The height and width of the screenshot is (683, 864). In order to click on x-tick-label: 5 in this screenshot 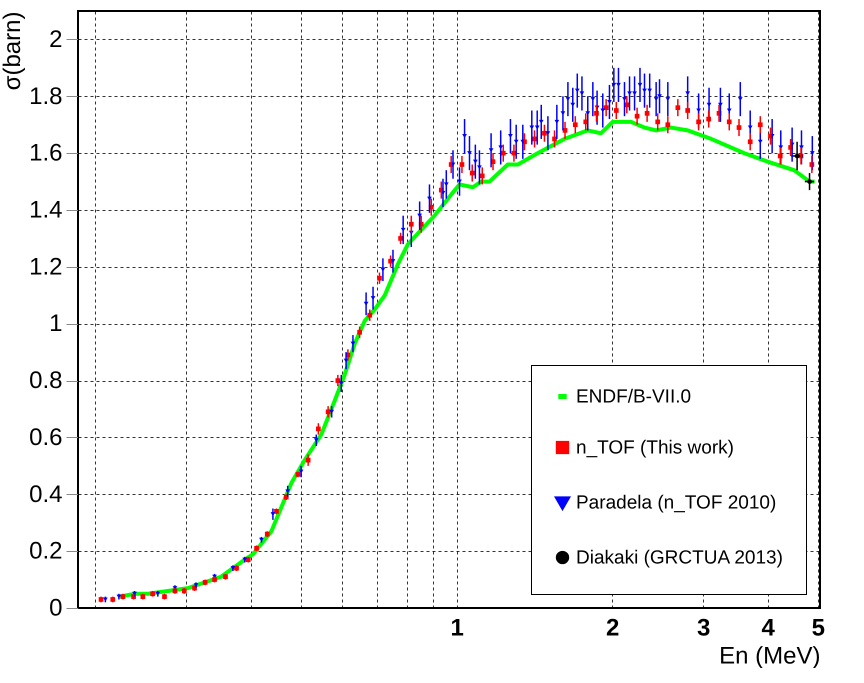, I will do `click(818, 628)`.